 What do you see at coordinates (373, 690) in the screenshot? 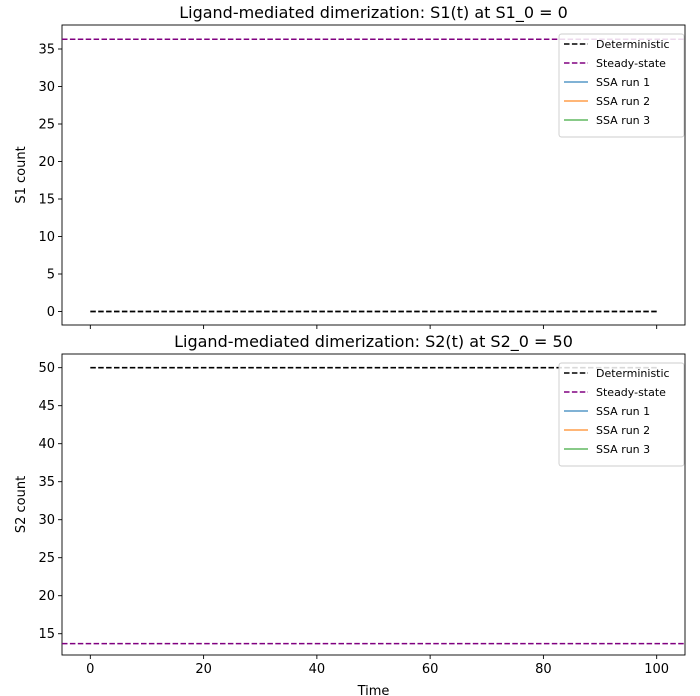
I see `x-axis-label: Time` at bounding box center [373, 690].